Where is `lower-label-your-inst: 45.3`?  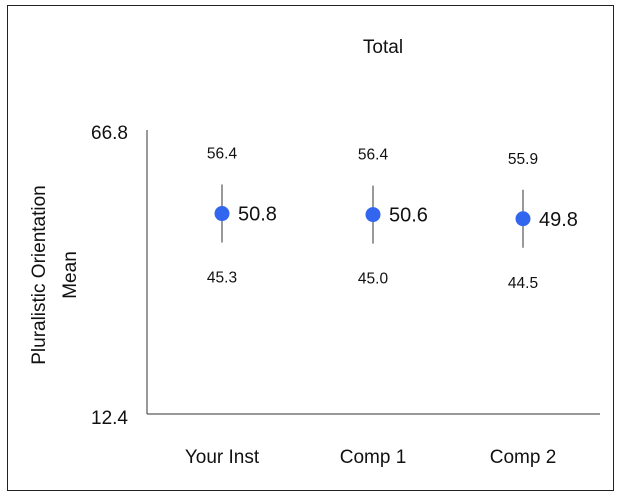
lower-label-your-inst: 45.3 is located at coordinates (222, 278).